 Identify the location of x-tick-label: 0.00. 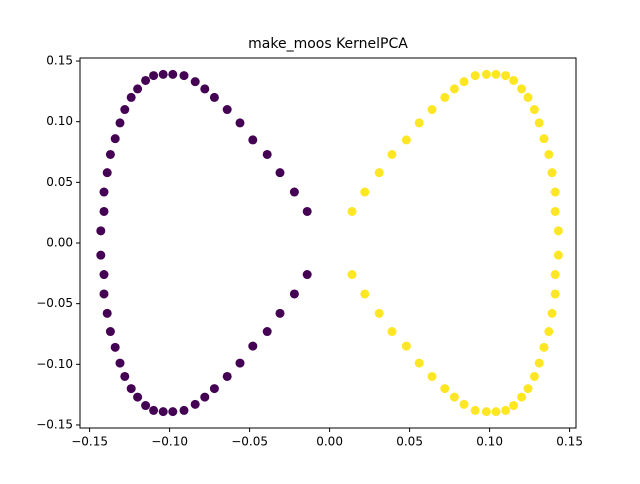
(329, 442).